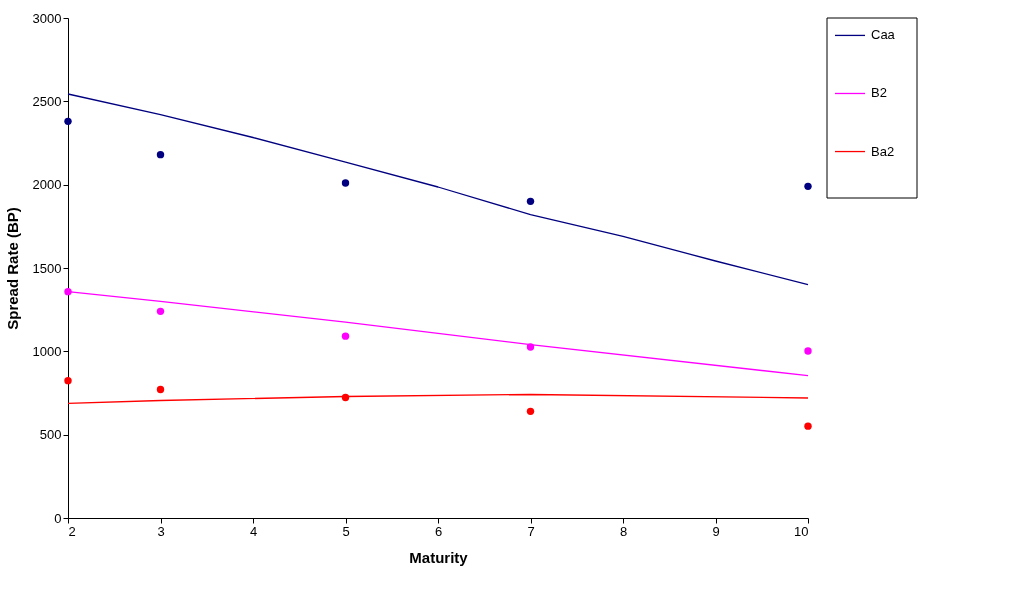 The height and width of the screenshot is (607, 1013). I want to click on y-tick-label: 1500, so click(47, 268).